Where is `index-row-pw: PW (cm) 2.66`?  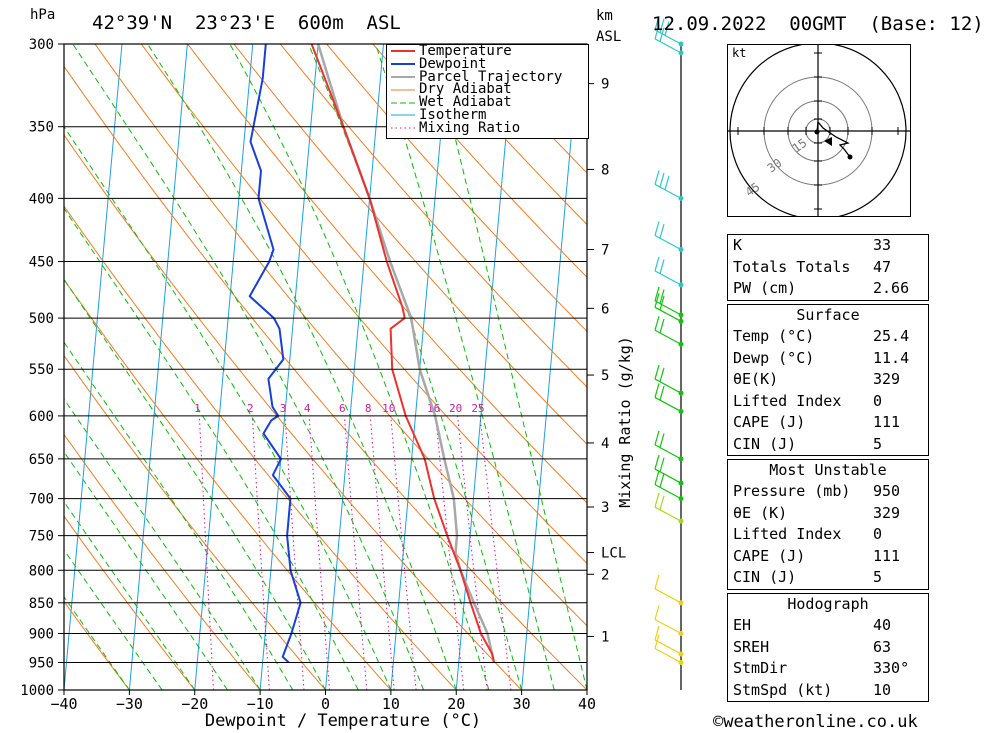
index-row-pw: PW (cm) 2.66 is located at coordinates (821, 288).